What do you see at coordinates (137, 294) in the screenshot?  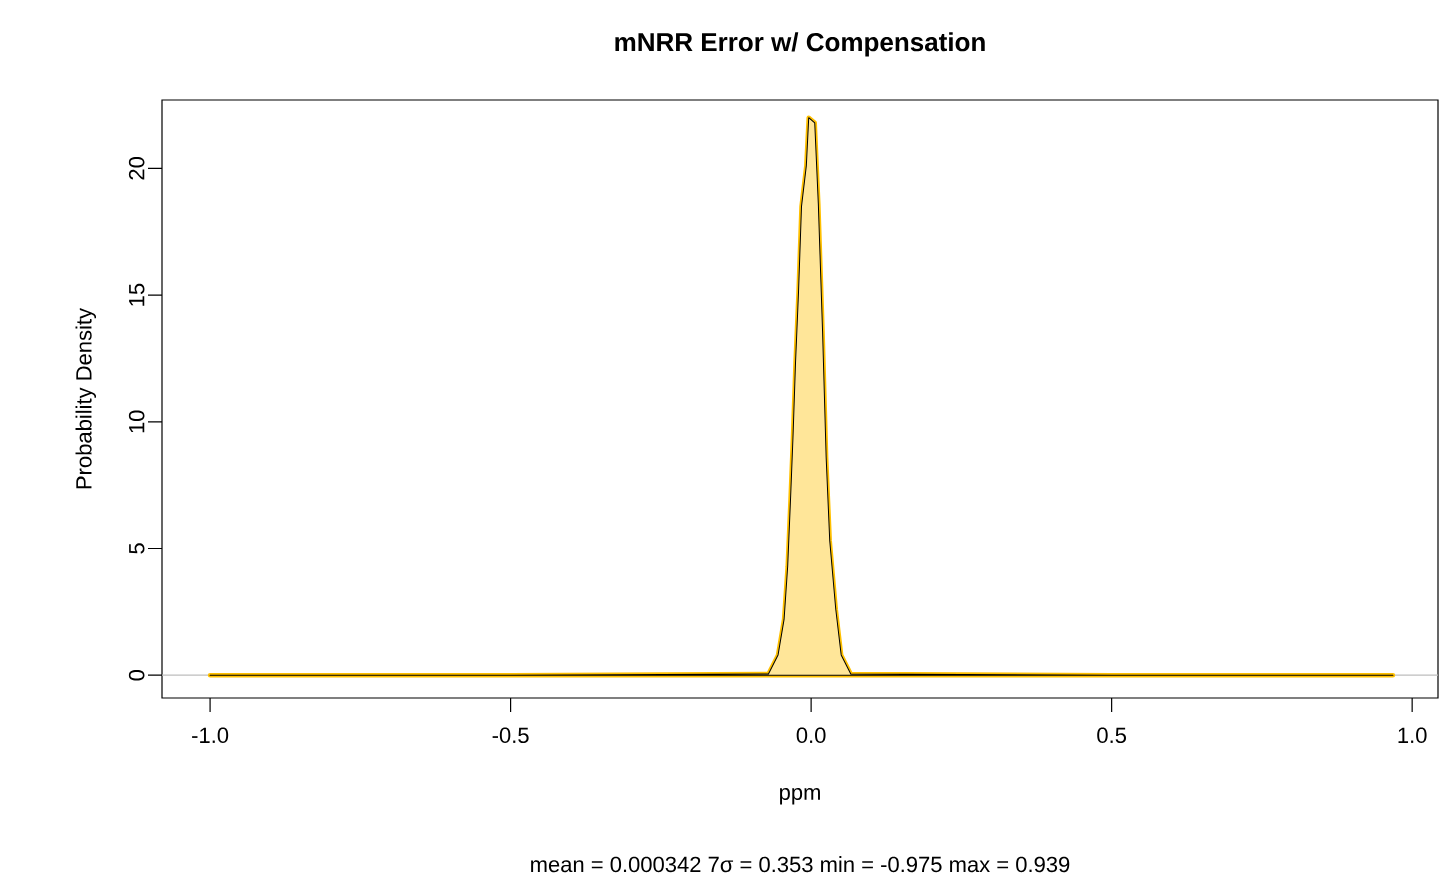 I see `y-tick-label: 15` at bounding box center [137, 294].